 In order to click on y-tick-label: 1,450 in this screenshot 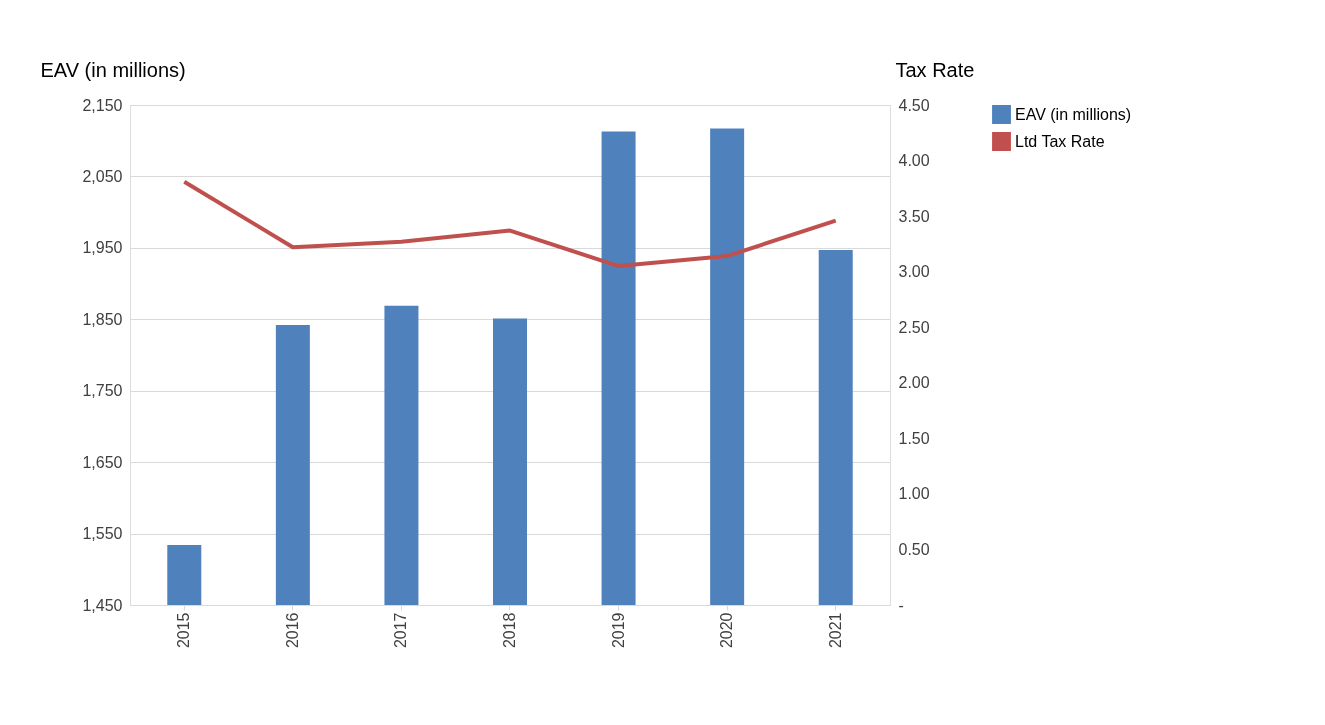, I will do `click(102, 605)`.